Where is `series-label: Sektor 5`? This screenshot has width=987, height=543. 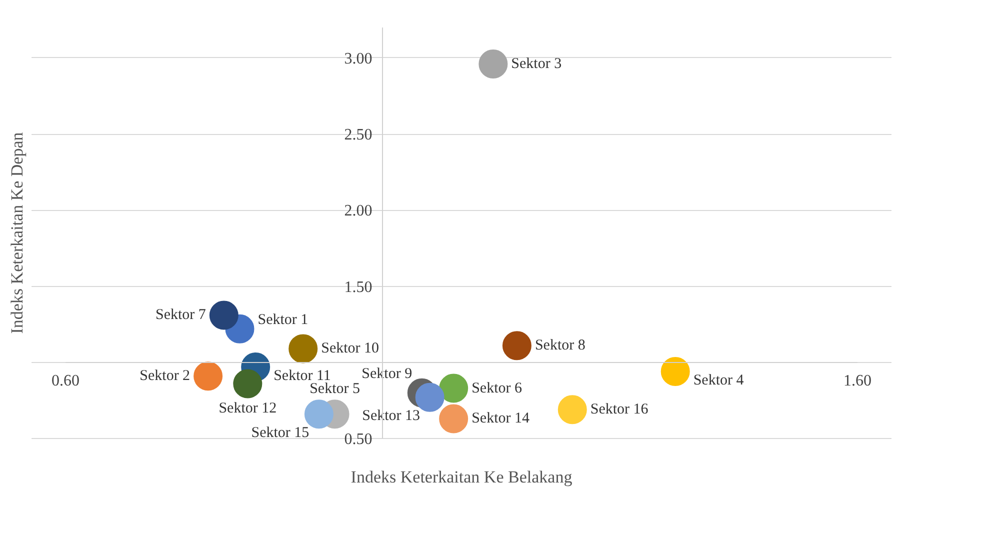
series-label: Sektor 5 is located at coordinates (335, 389).